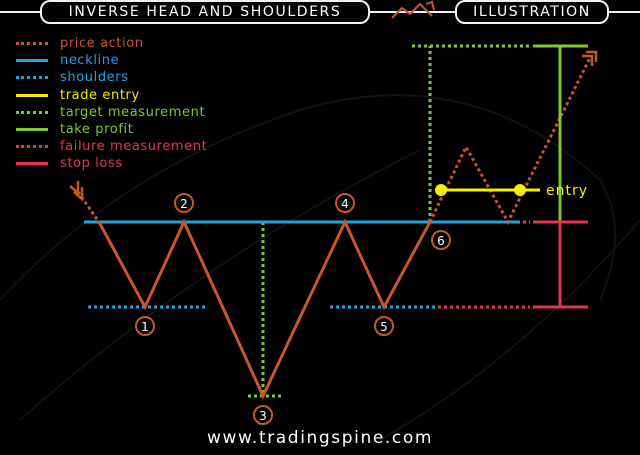 The image size is (640, 455). Describe the element at coordinates (94, 78) in the screenshot. I see `legend-label: shoulders` at that location.